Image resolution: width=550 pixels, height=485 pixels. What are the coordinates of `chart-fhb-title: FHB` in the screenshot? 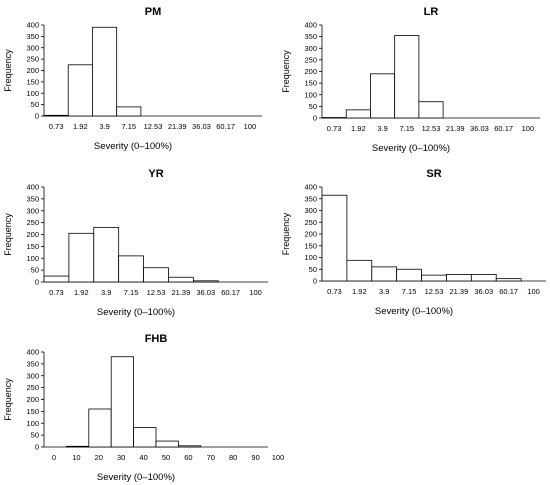 It's located at (156, 339).